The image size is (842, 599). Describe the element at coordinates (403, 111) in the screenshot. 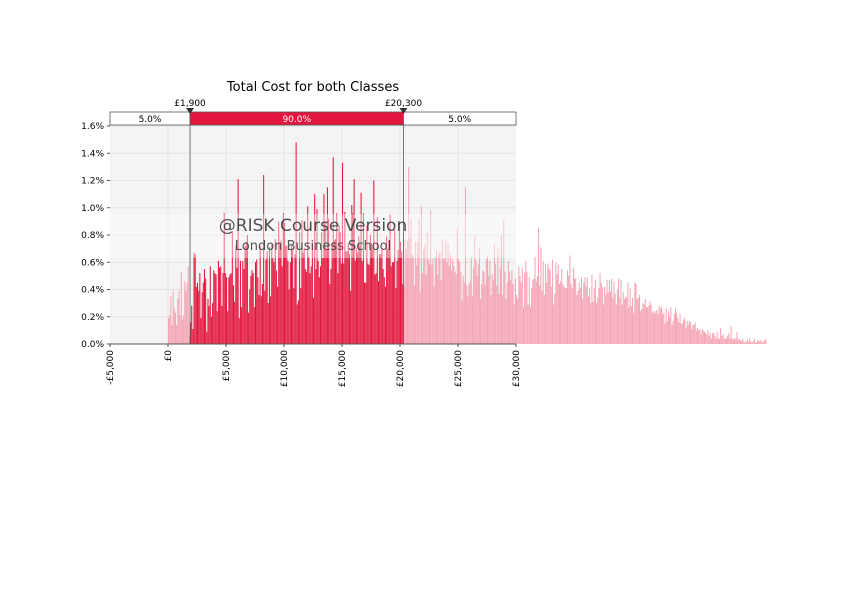

I see `upper-delimiter-marker` at that location.